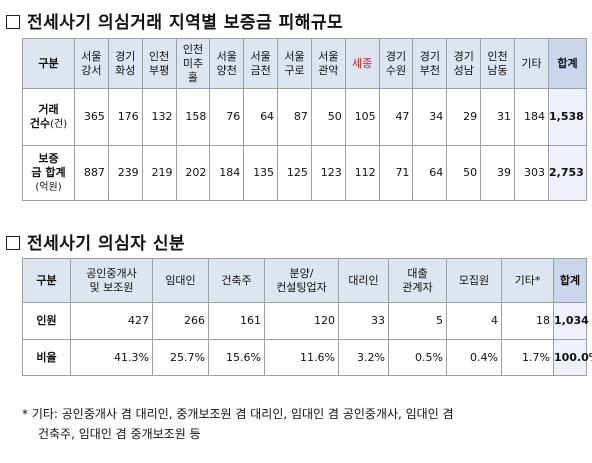 This screenshot has height=463, width=592. What do you see at coordinates (111, 321) in the screenshot?
I see `table-cell: 427` at bounding box center [111, 321].